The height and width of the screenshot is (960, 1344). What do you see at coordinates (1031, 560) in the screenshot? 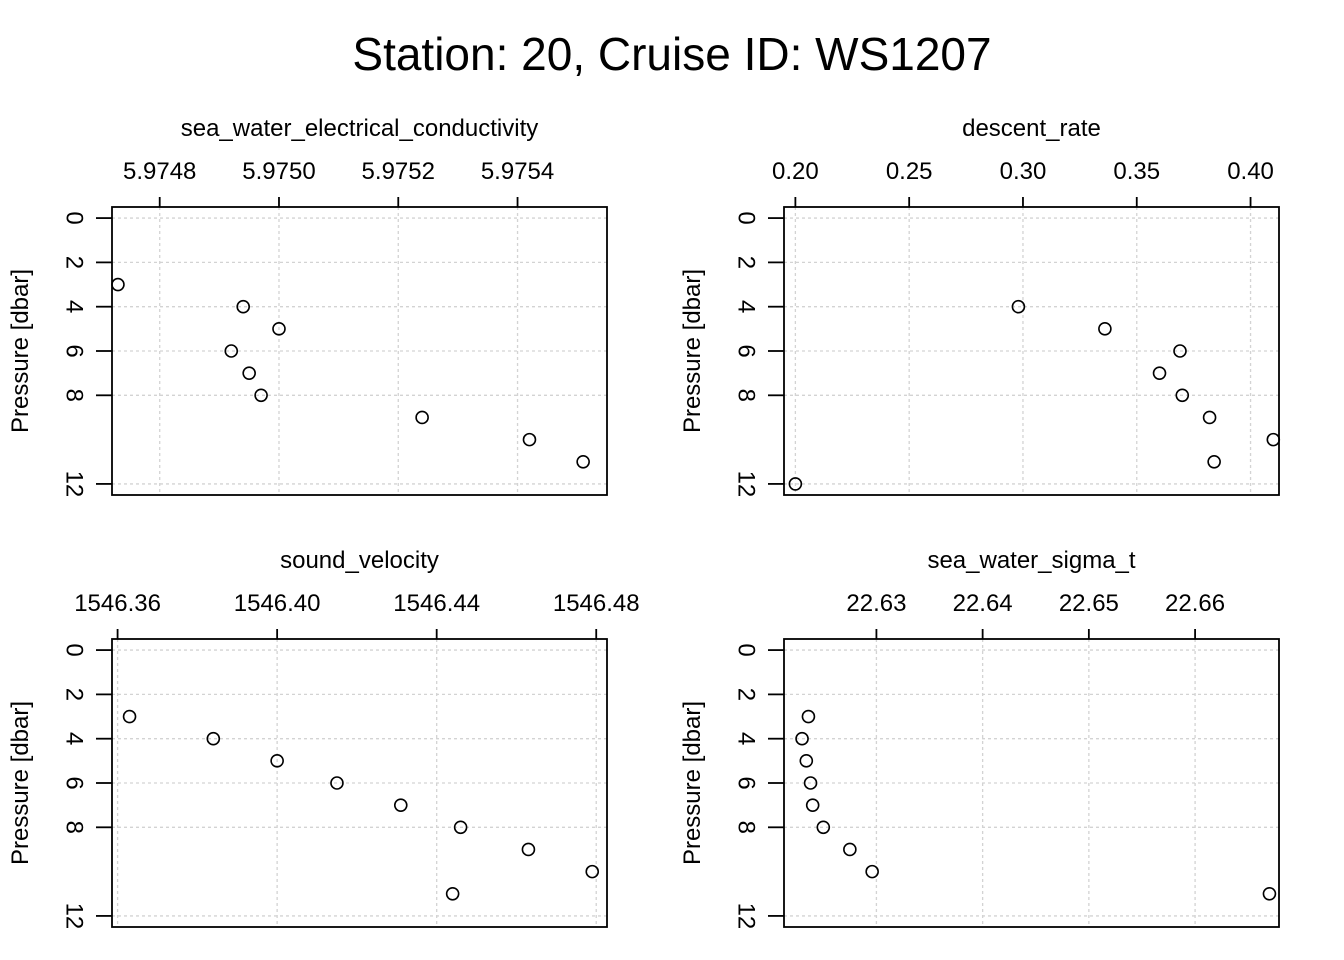
I see `panel-title: sea_water_sigma_t` at bounding box center [1031, 560].